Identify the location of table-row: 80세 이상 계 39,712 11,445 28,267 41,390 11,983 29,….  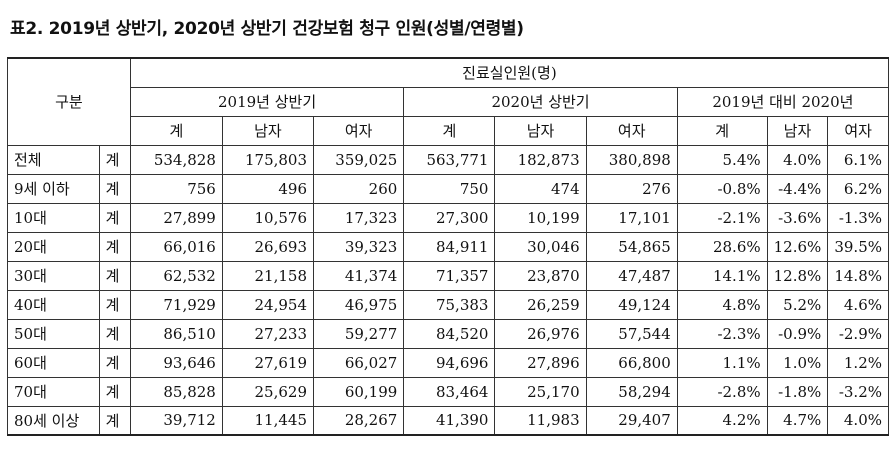
(448, 420).